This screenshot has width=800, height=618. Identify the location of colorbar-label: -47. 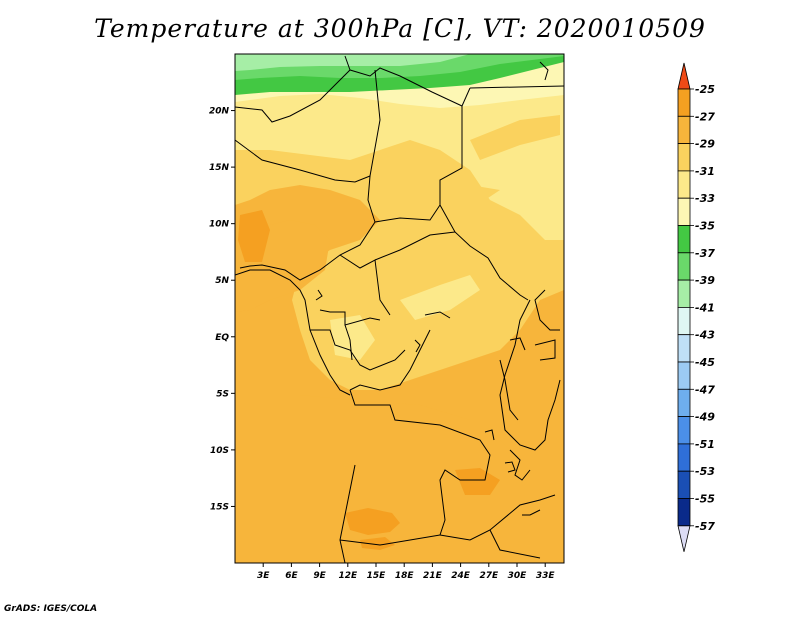
(705, 389).